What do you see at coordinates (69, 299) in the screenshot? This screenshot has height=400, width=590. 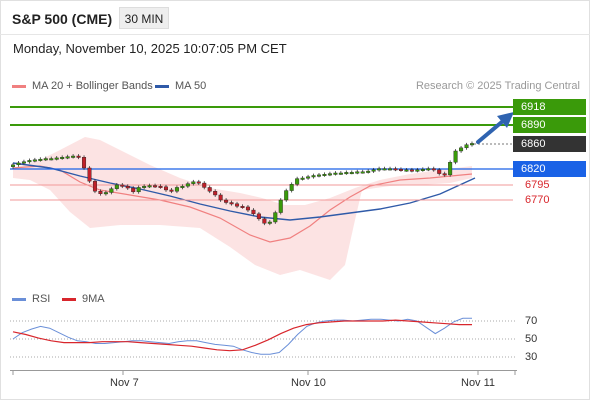 I see `rsi-ma-swatch` at bounding box center [69, 299].